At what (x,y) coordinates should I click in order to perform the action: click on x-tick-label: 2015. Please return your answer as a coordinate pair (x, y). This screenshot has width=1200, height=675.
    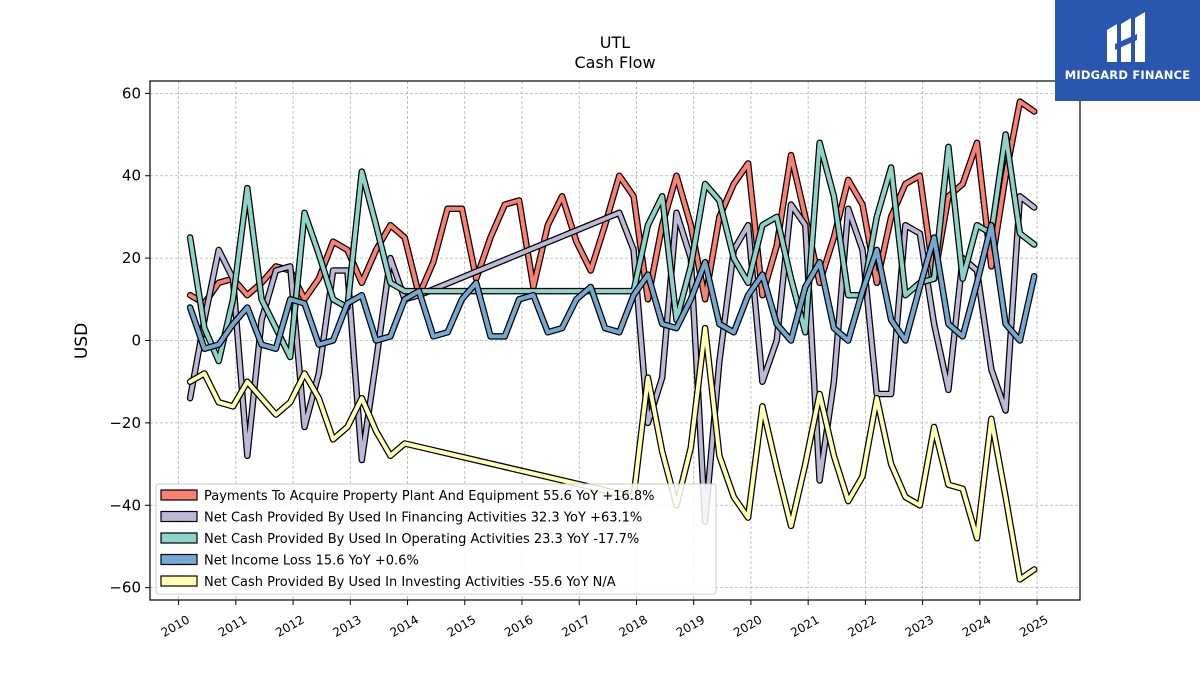
    Looking at the image, I should click on (461, 625).